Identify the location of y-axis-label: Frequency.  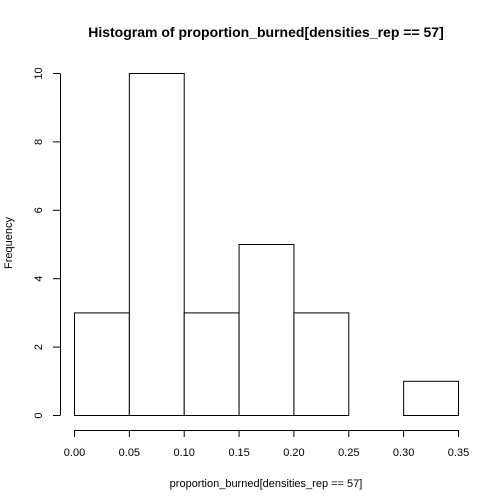
(9, 243).